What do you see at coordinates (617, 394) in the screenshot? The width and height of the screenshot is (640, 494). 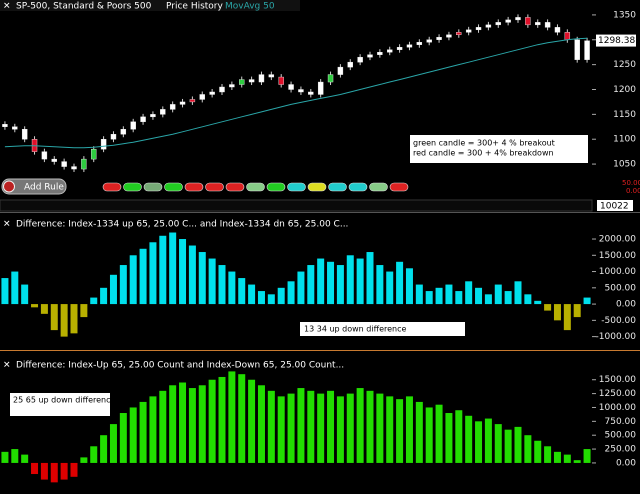 I see `y-tick-label: 1250.00` at bounding box center [617, 394].